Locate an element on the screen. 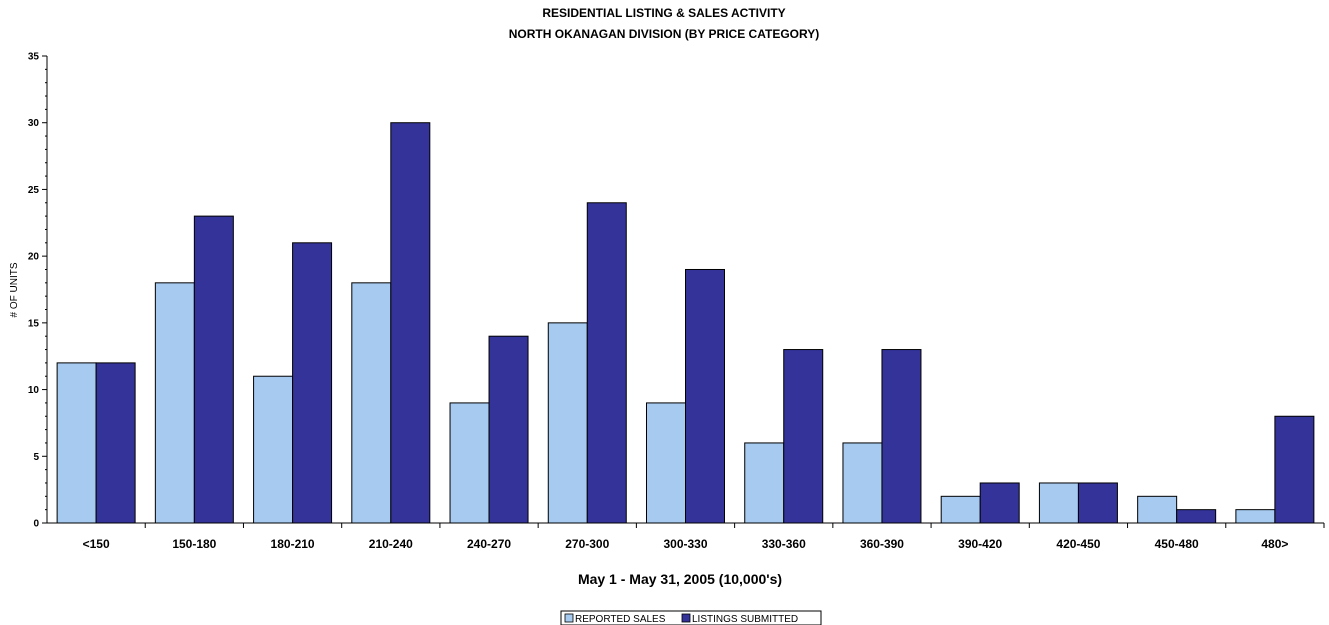 The image size is (1329, 625). x-tick-label: 360-390 is located at coordinates (882, 544).